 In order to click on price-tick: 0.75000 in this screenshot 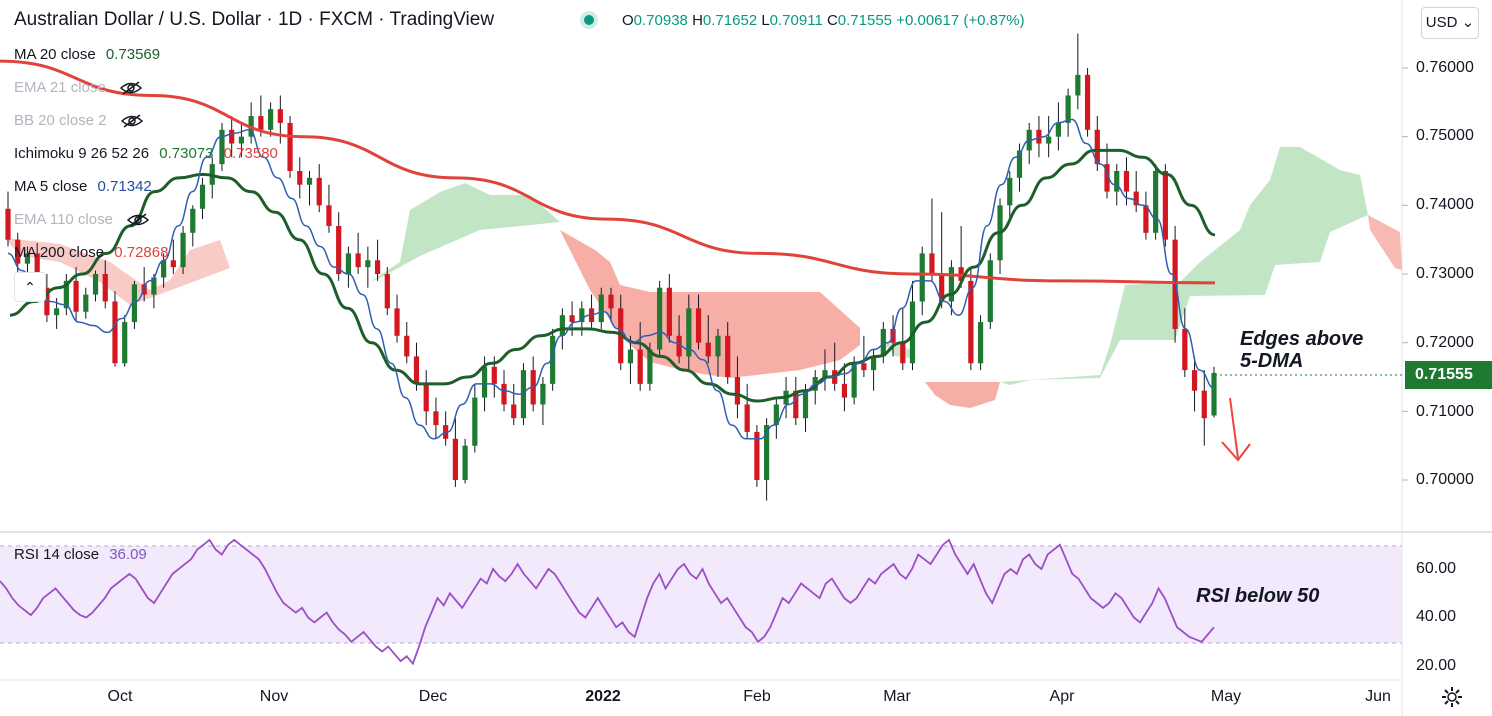, I will do `click(1445, 135)`.